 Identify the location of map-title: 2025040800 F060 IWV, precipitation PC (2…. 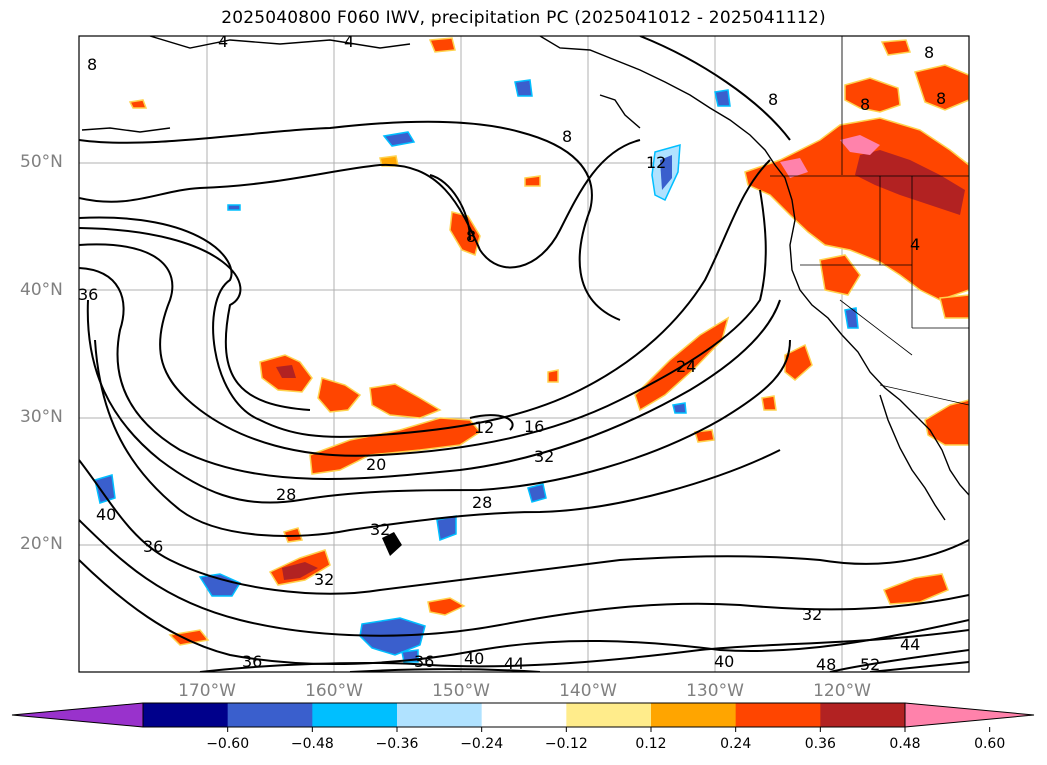
(523, 18).